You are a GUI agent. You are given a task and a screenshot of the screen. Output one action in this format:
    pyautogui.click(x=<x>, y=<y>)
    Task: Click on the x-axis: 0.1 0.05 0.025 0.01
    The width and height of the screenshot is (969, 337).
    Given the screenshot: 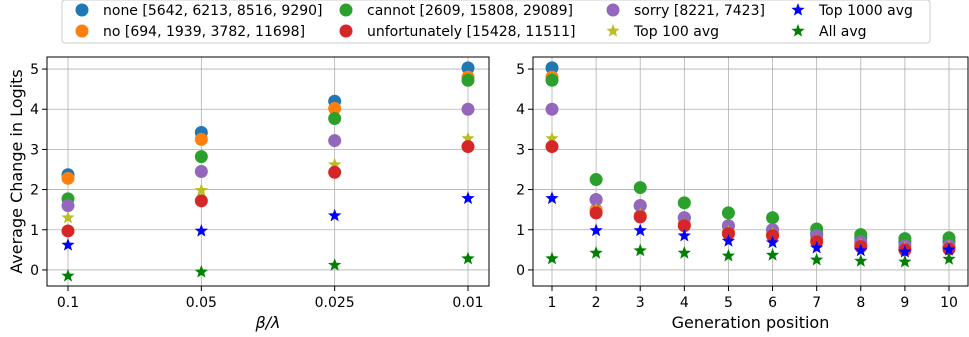 What is the action you would take?
    pyautogui.click(x=270, y=298)
    